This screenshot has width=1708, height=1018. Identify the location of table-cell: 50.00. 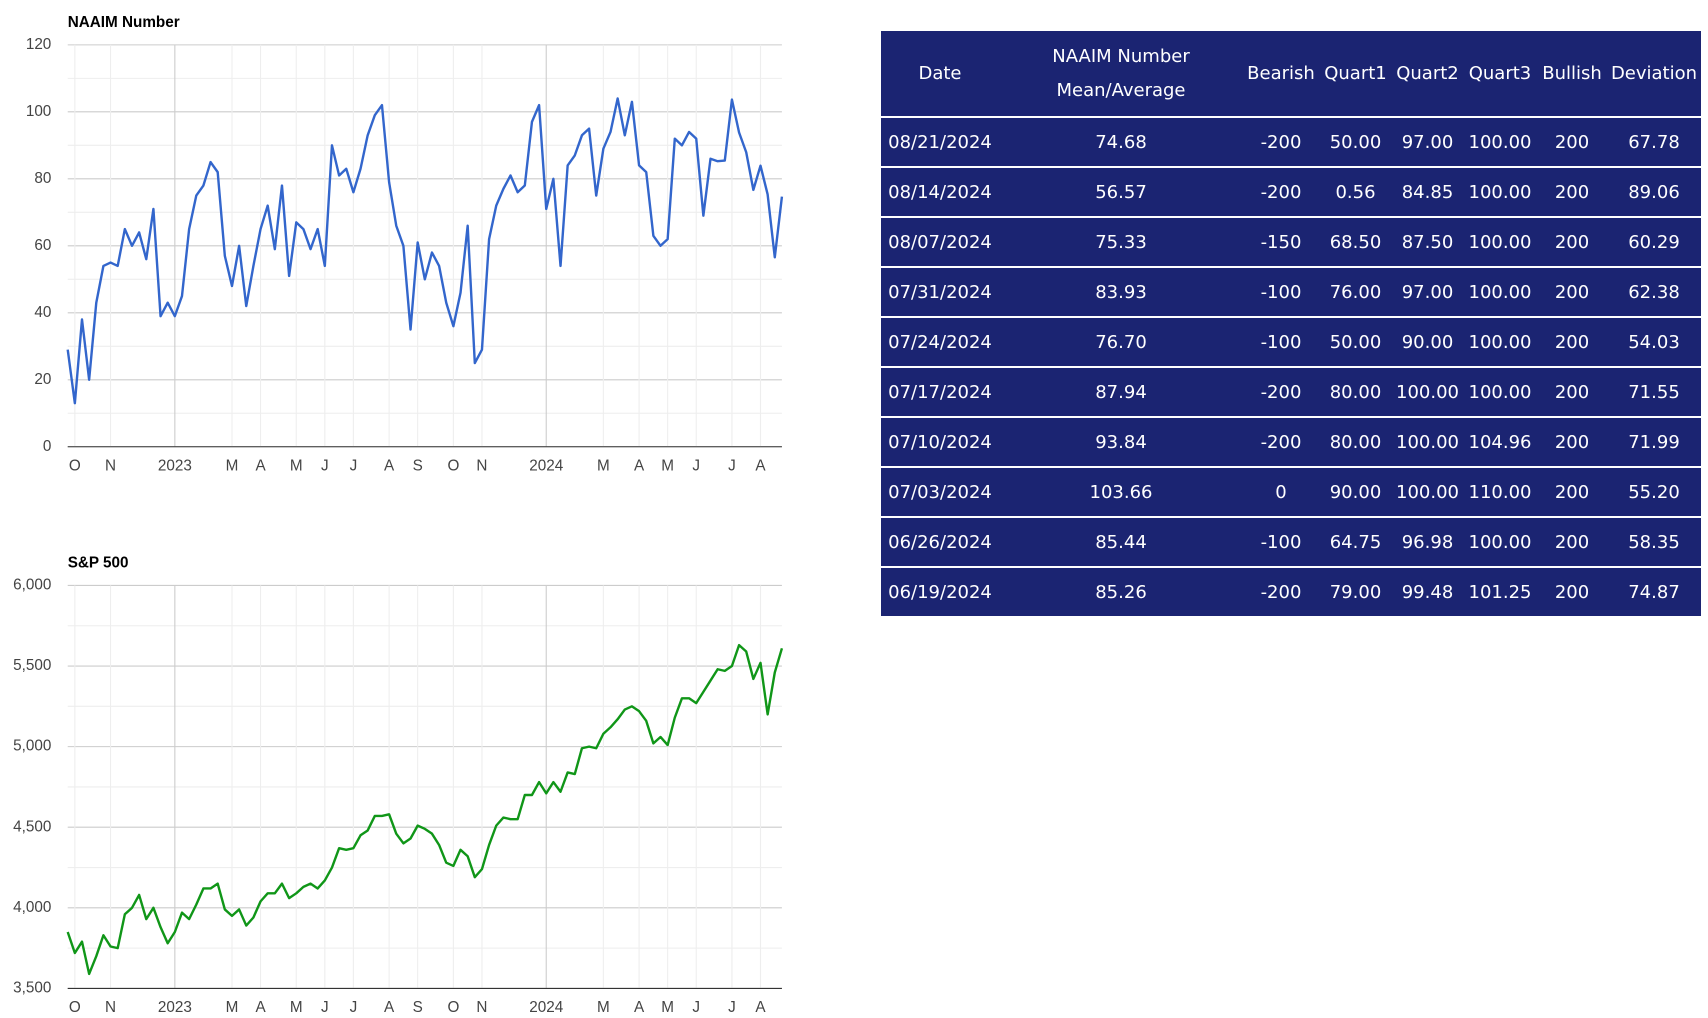
(1355, 141).